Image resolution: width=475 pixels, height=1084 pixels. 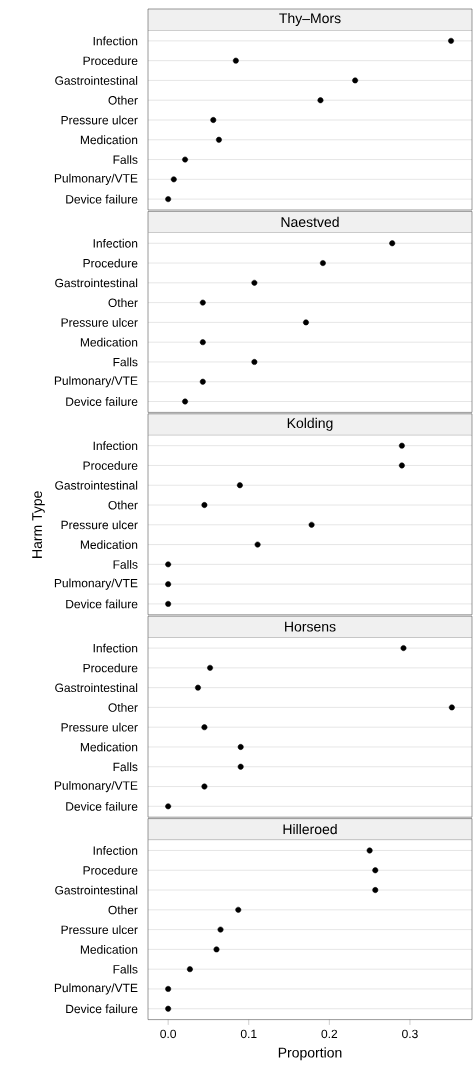 What do you see at coordinates (329, 1034) in the screenshot?
I see `x-tick-label: 0.2` at bounding box center [329, 1034].